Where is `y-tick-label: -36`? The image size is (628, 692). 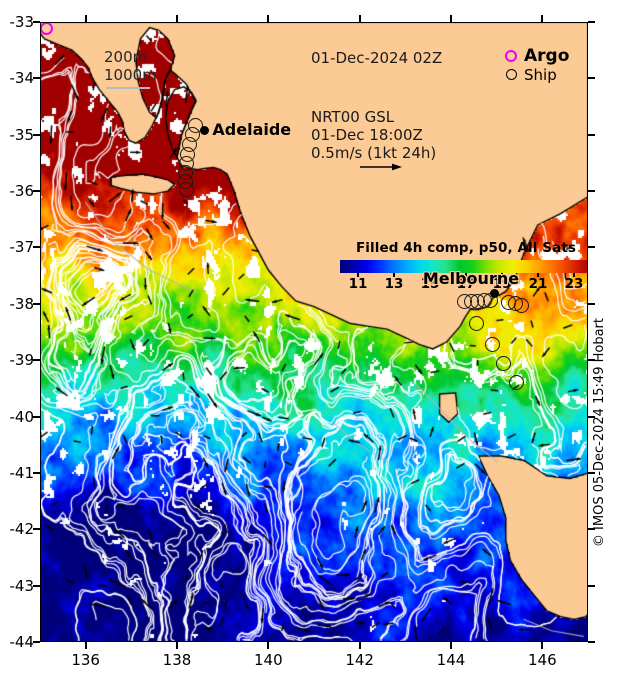
y-tick-label: -36 is located at coordinates (22, 191).